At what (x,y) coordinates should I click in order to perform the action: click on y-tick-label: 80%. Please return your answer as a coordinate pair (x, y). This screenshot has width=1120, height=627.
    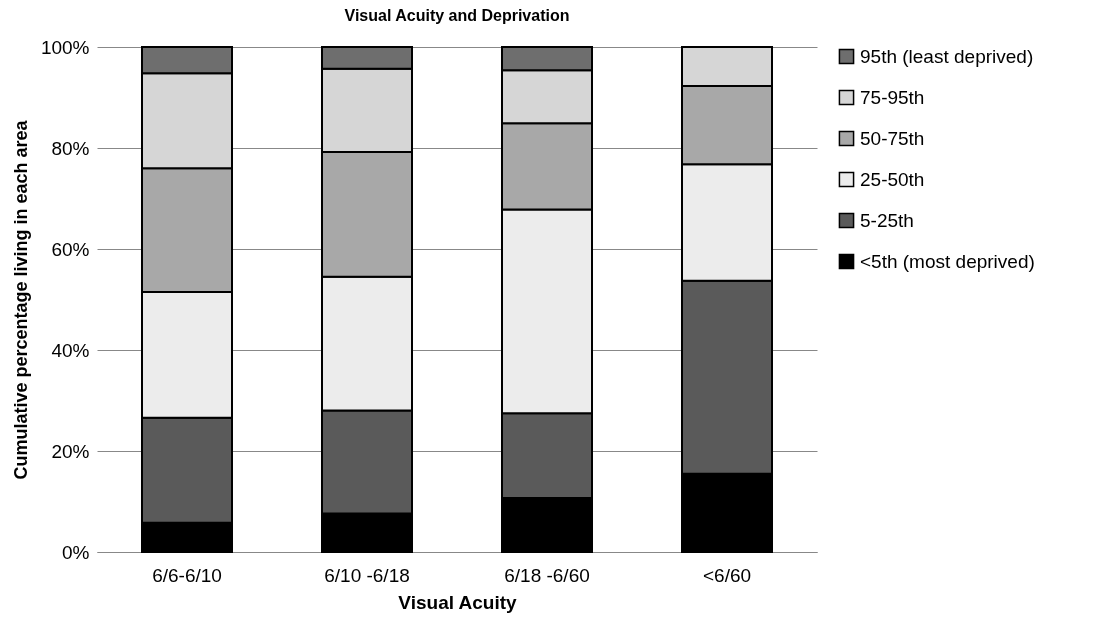
    Looking at the image, I should click on (70, 148).